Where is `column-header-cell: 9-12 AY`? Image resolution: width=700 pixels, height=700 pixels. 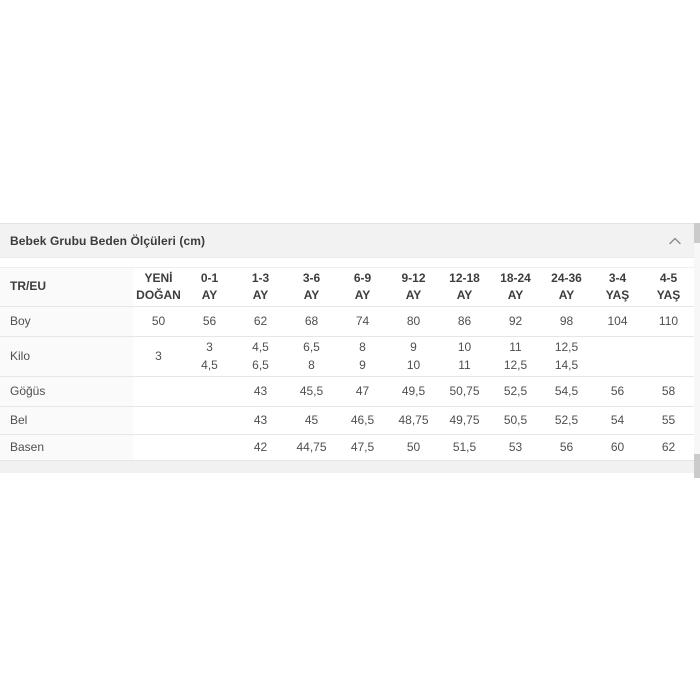
column-header-cell: 9-12 AY is located at coordinates (413, 287).